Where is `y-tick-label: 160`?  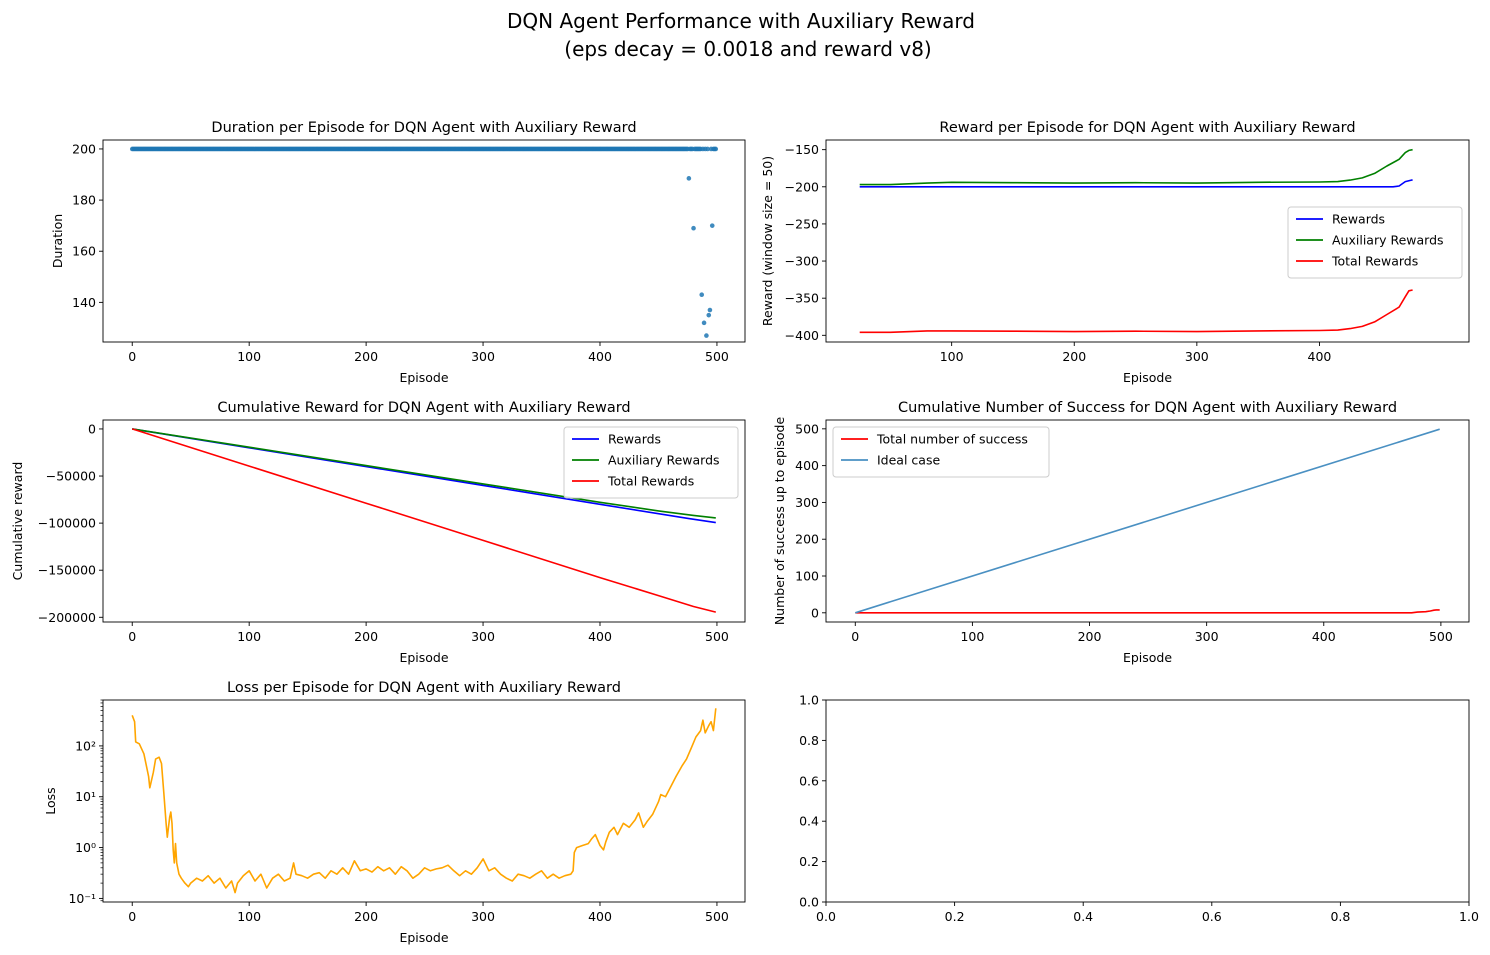
y-tick-label: 160 is located at coordinates (84, 251).